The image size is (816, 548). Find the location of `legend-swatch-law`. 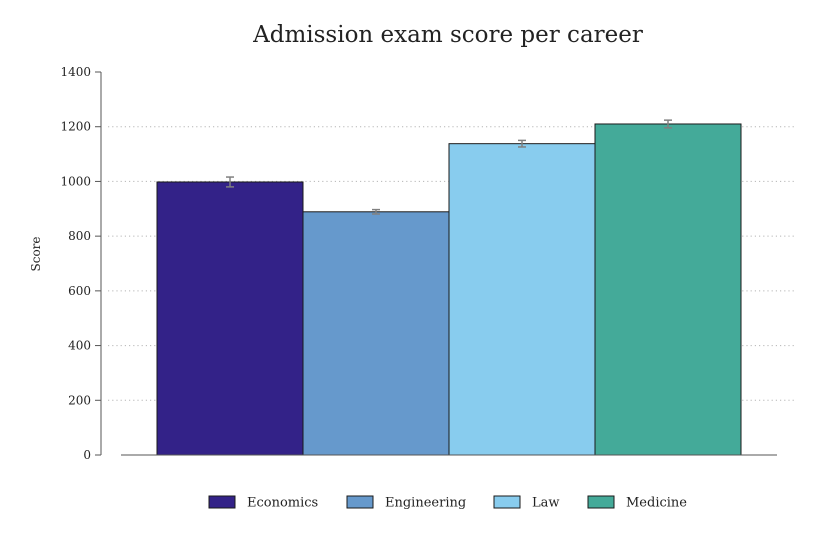

legend-swatch-law is located at coordinates (507, 502).